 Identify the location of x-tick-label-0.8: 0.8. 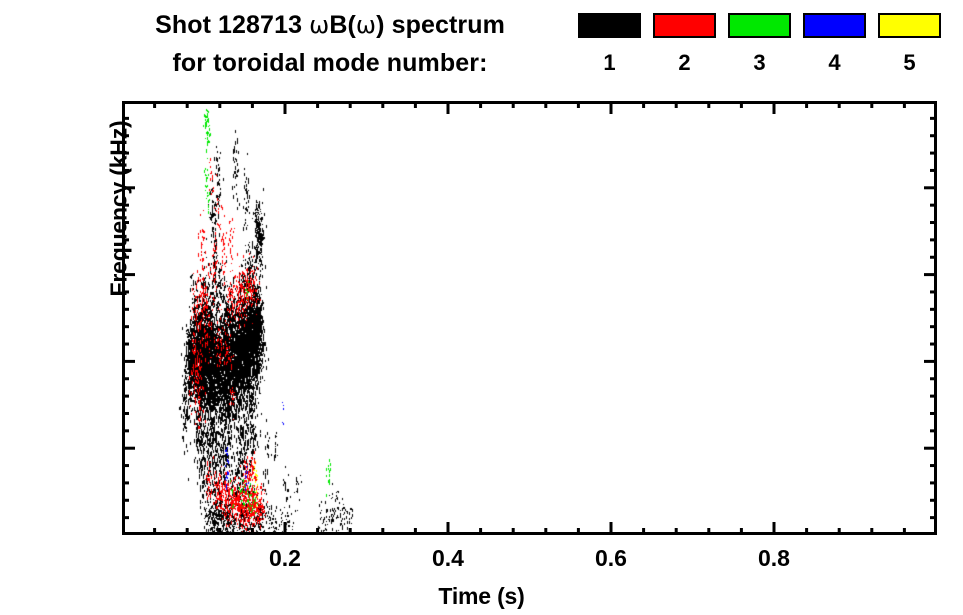
(774, 558).